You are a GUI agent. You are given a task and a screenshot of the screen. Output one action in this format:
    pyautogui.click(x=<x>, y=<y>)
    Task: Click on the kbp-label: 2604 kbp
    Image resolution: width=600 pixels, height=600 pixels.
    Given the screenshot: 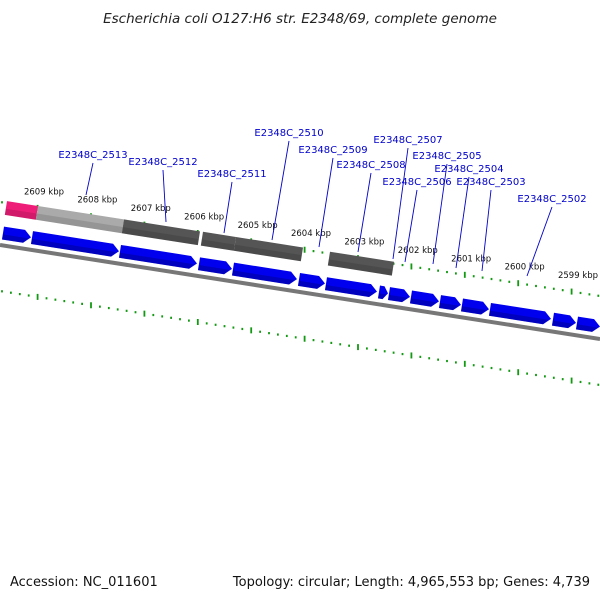 What is the action you would take?
    pyautogui.click(x=311, y=234)
    